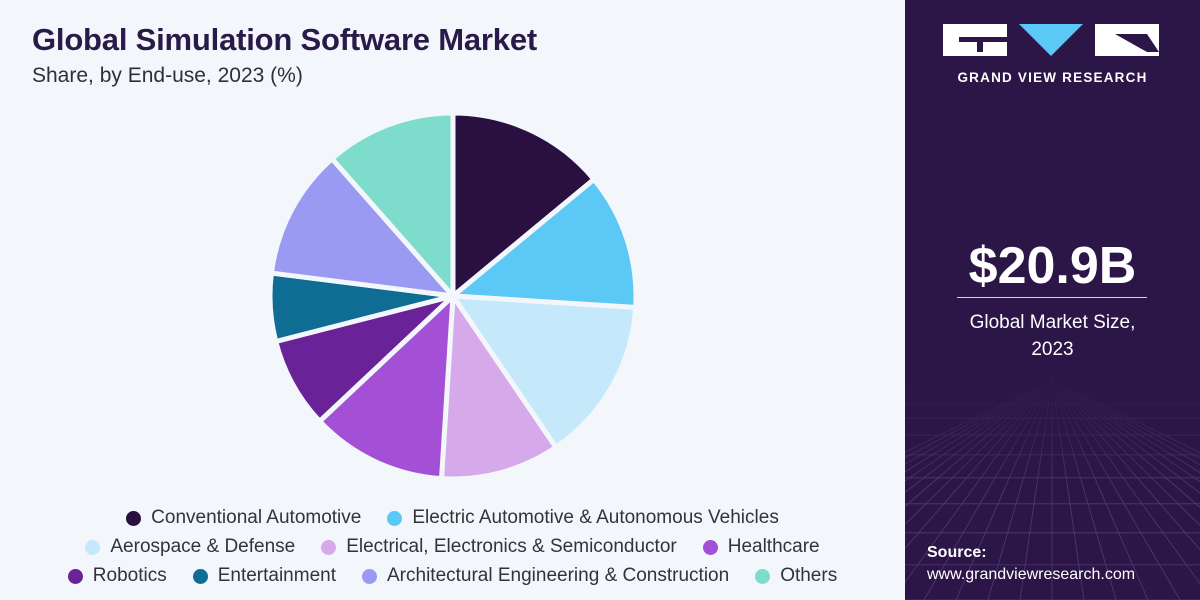 Image resolution: width=1200 pixels, height=600 pixels. Describe the element at coordinates (129, 575) in the screenshot. I see `legend-label: Robotics` at that location.